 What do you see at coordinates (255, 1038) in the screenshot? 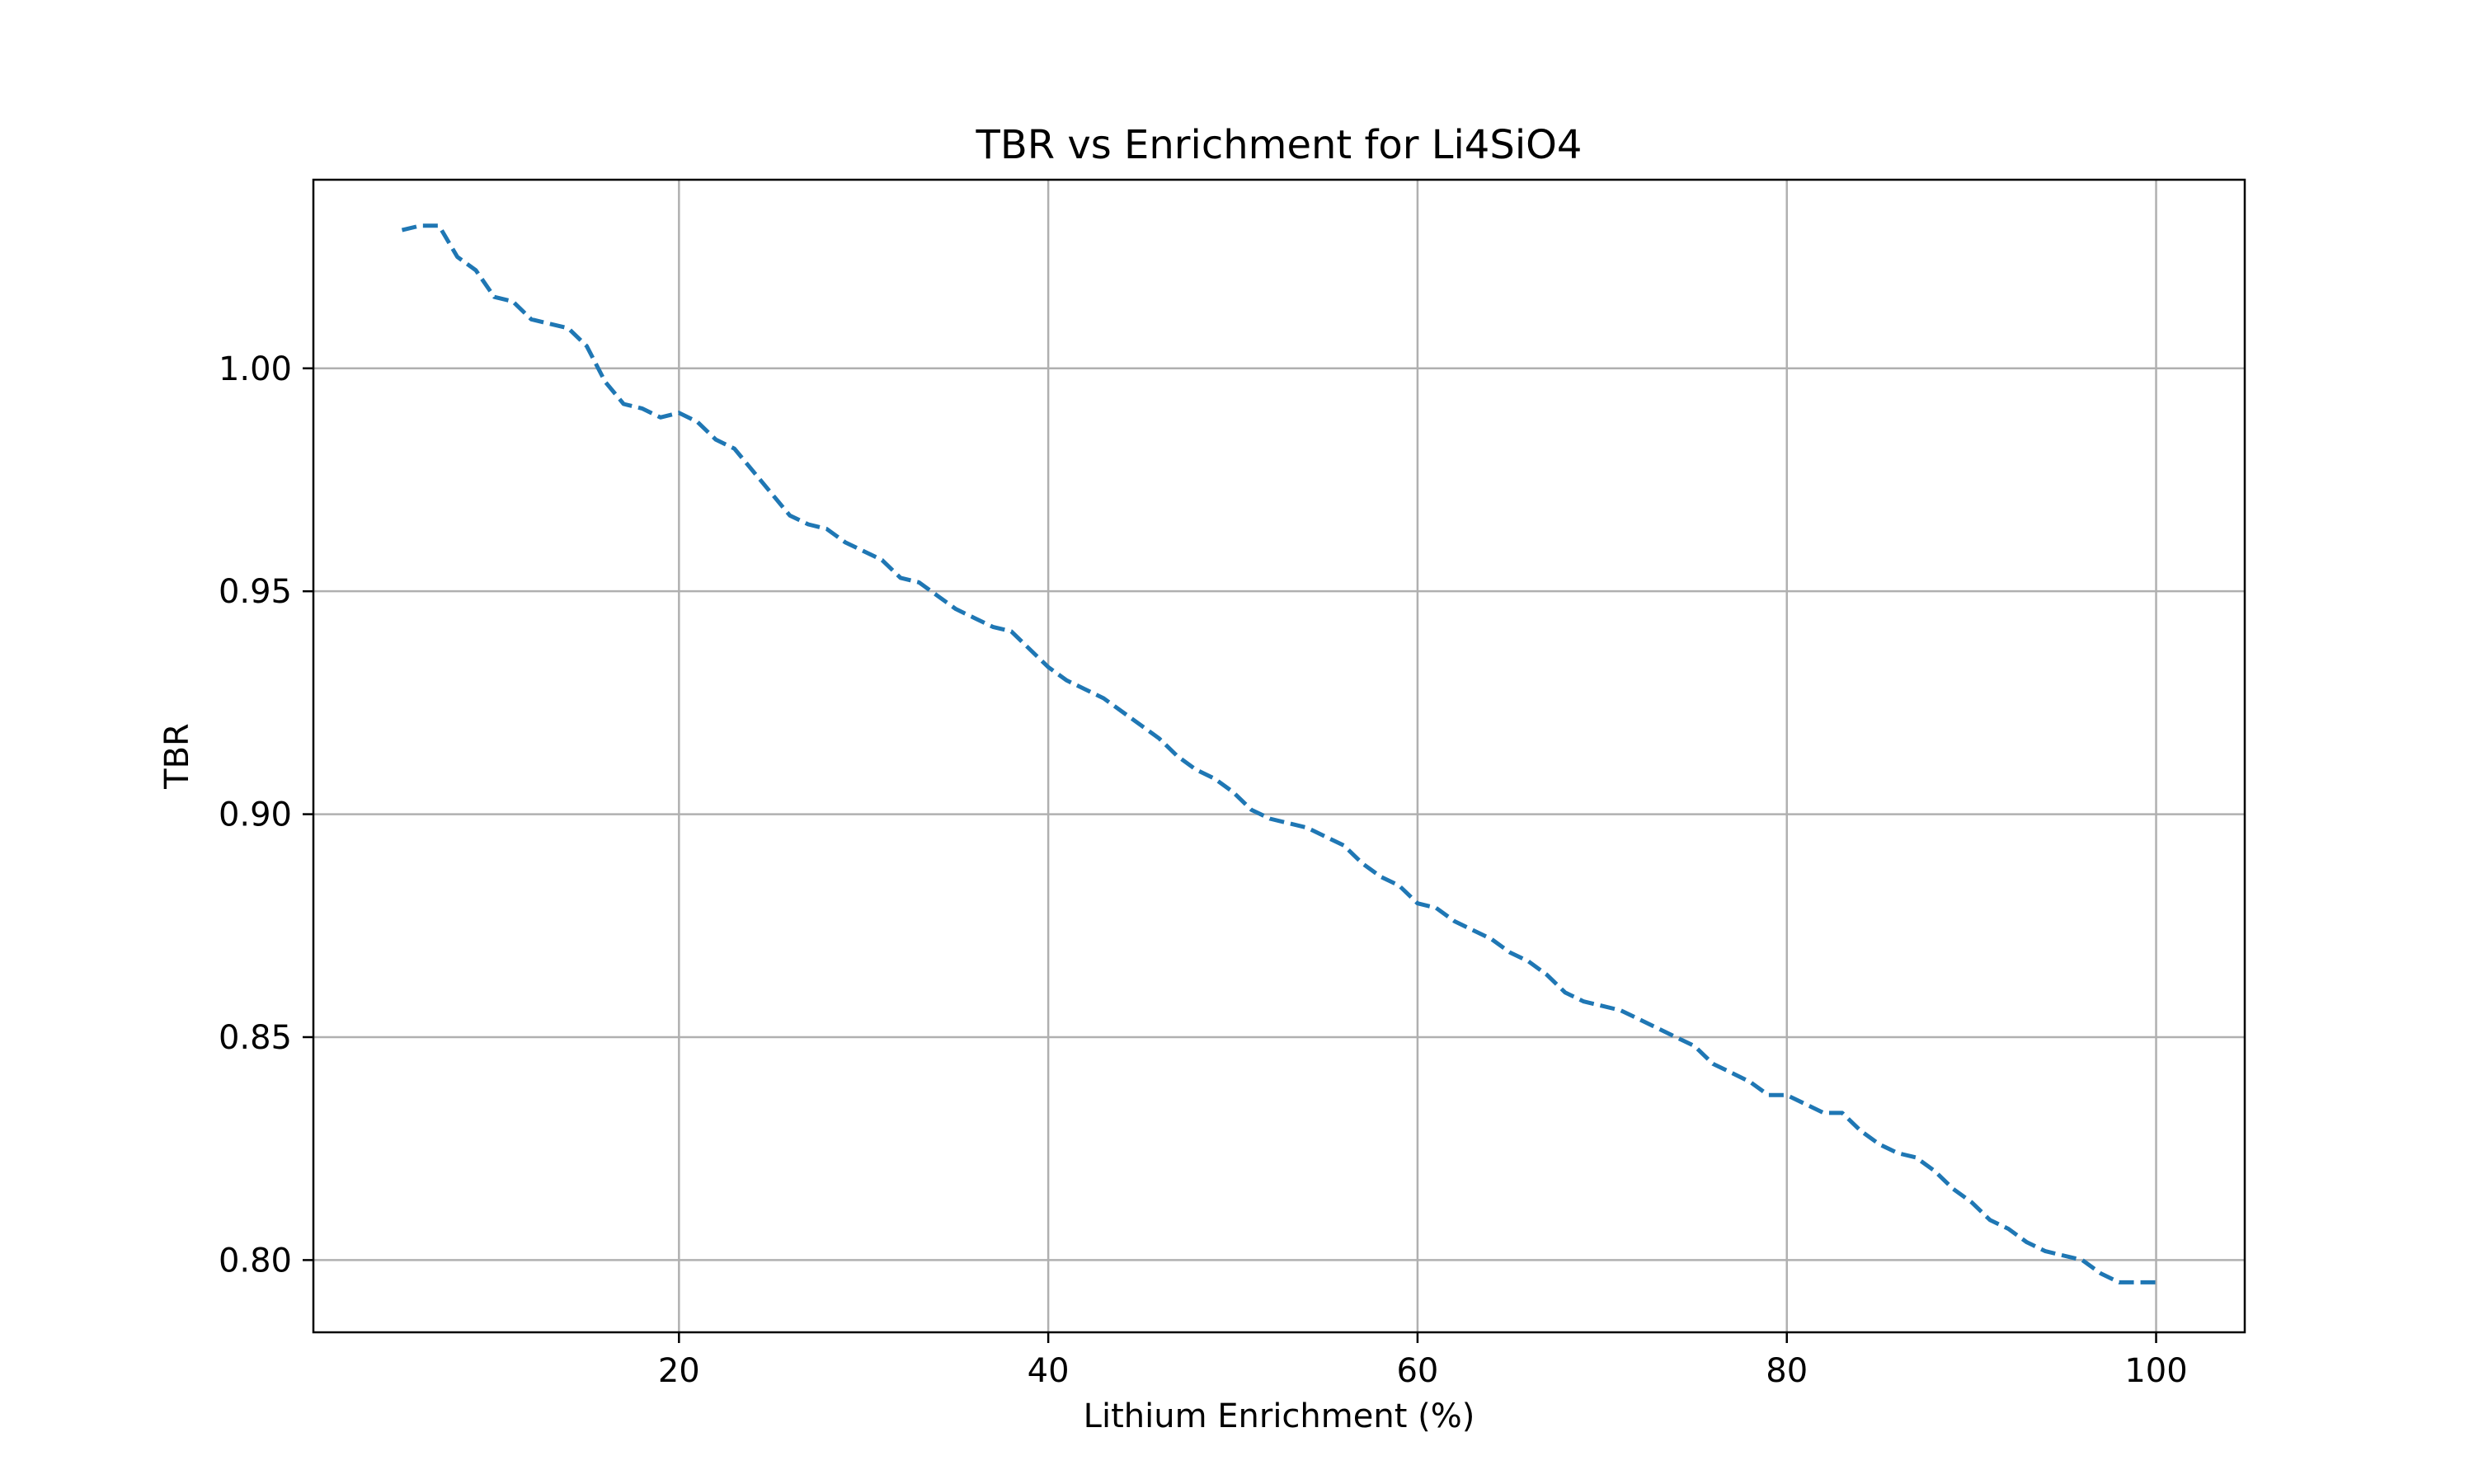
I see `y-tick-label: 0.85` at bounding box center [255, 1038].